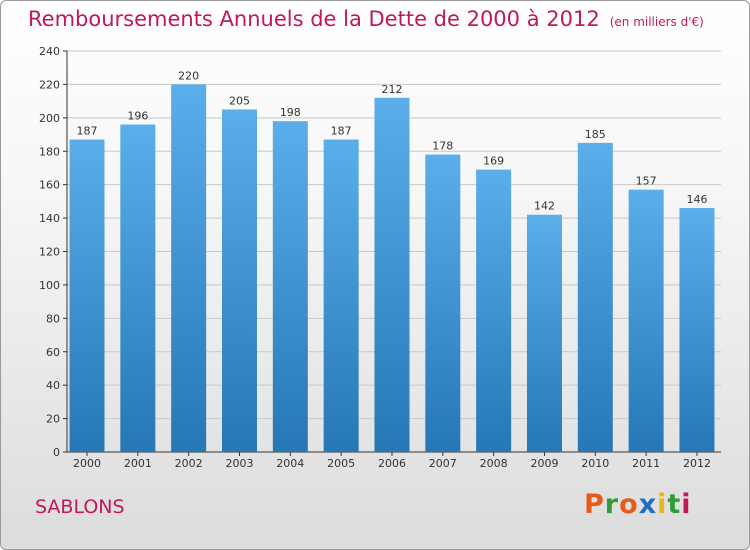 The width and height of the screenshot is (750, 550). What do you see at coordinates (137, 116) in the screenshot?
I see `data-label: 196` at bounding box center [137, 116].